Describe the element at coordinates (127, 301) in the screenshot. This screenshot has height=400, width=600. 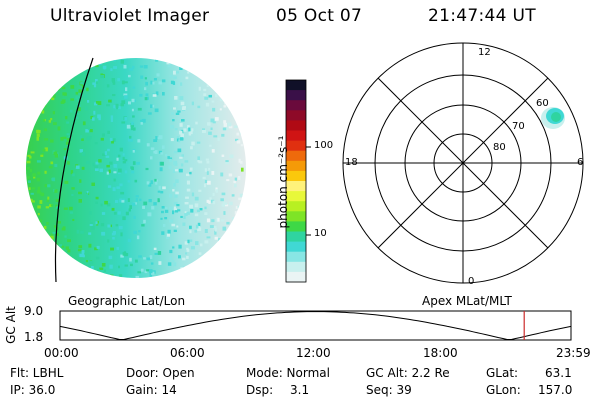
I see `left-map-caption: Geographic Lat/Lon` at that location.